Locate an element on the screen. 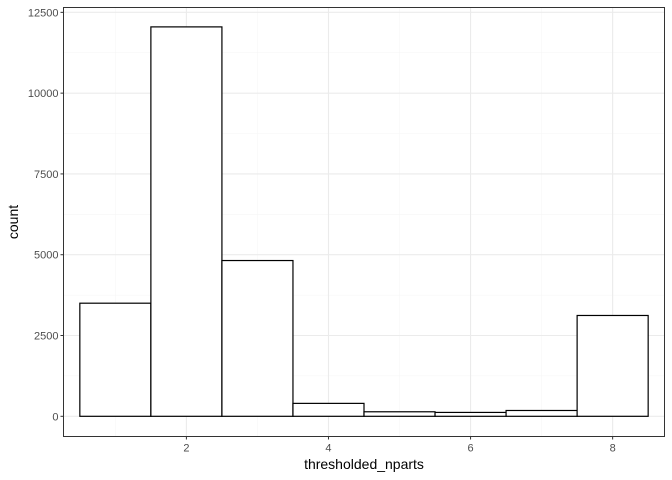 Image resolution: width=672 pixels, height=480 pixels. y-axis-title: count is located at coordinates (13, 222).